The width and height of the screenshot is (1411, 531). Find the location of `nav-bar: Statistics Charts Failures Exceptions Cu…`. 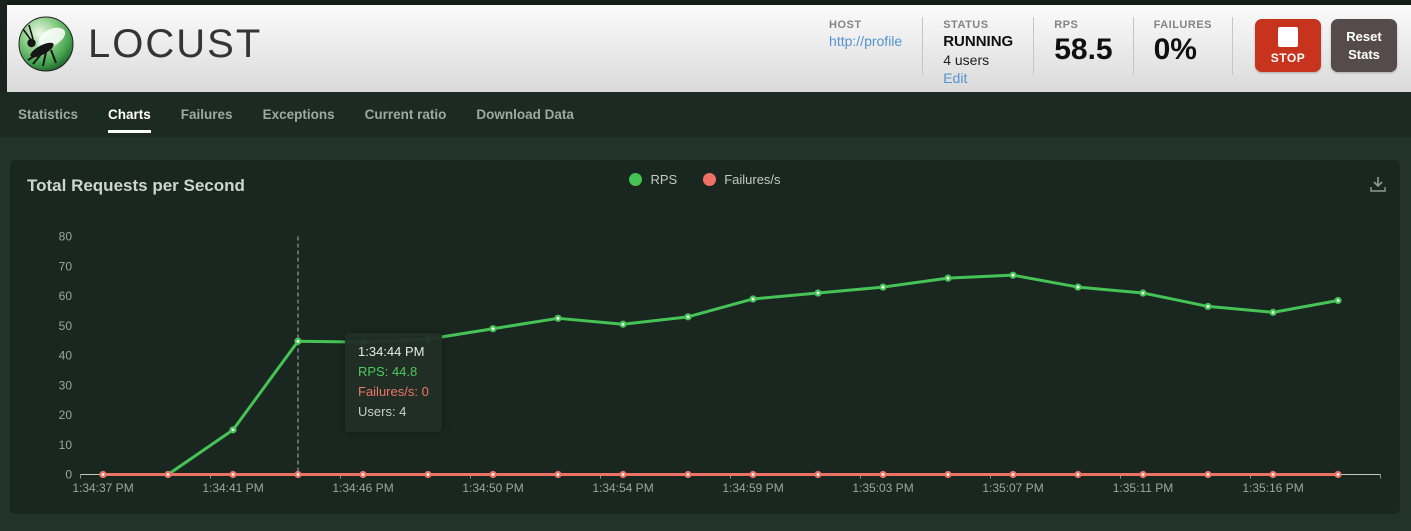

nav-bar: Statistics Charts Failures Exceptions Cu… is located at coordinates (705, 114).